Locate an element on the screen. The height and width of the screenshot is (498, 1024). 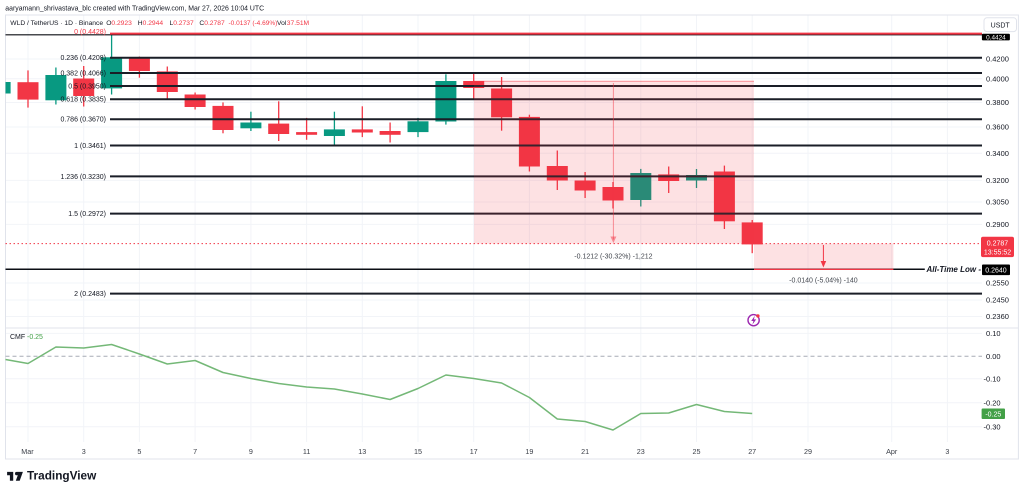
svg-text: 0.382 (0.4066) is located at coordinates (83, 73).